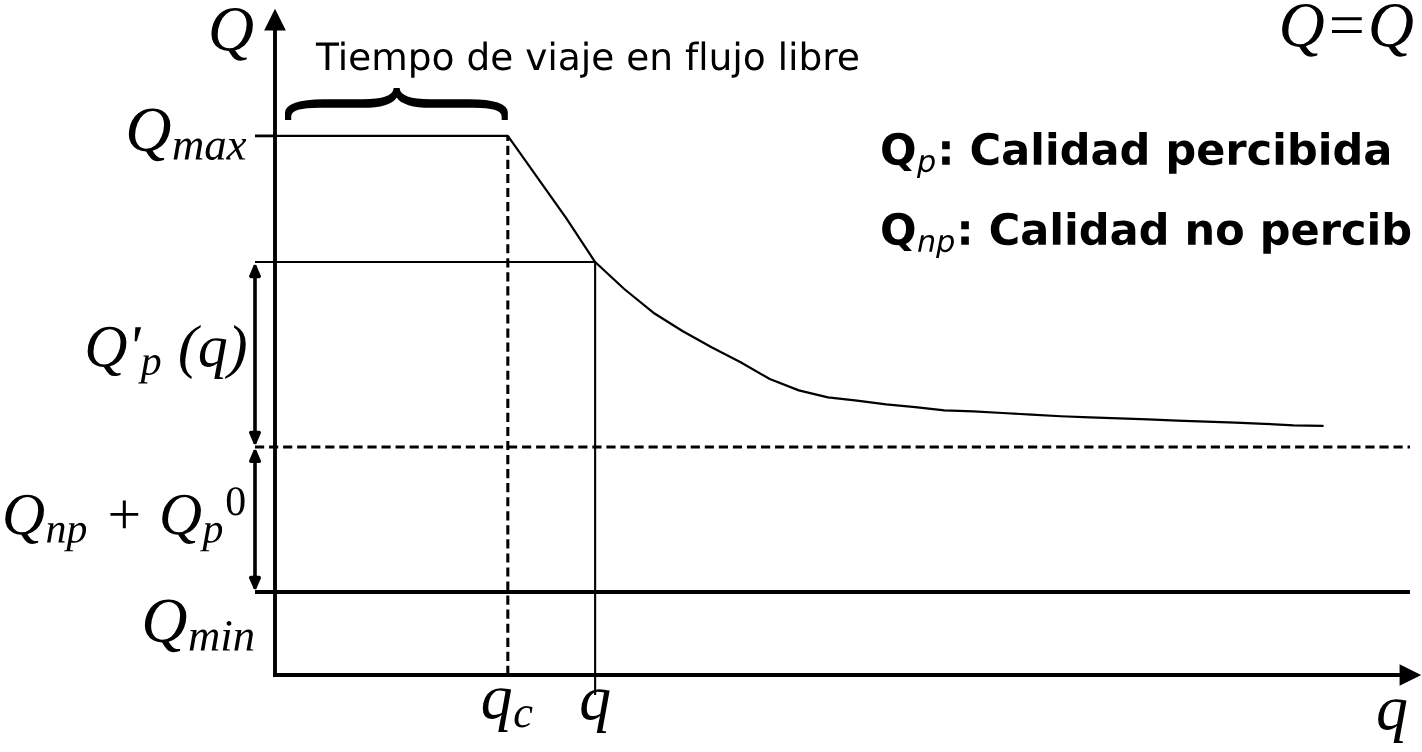 The height and width of the screenshot is (752, 1422). What do you see at coordinates (1347, 30) in the screenshot?
I see `text: Q=Q` at bounding box center [1347, 30].